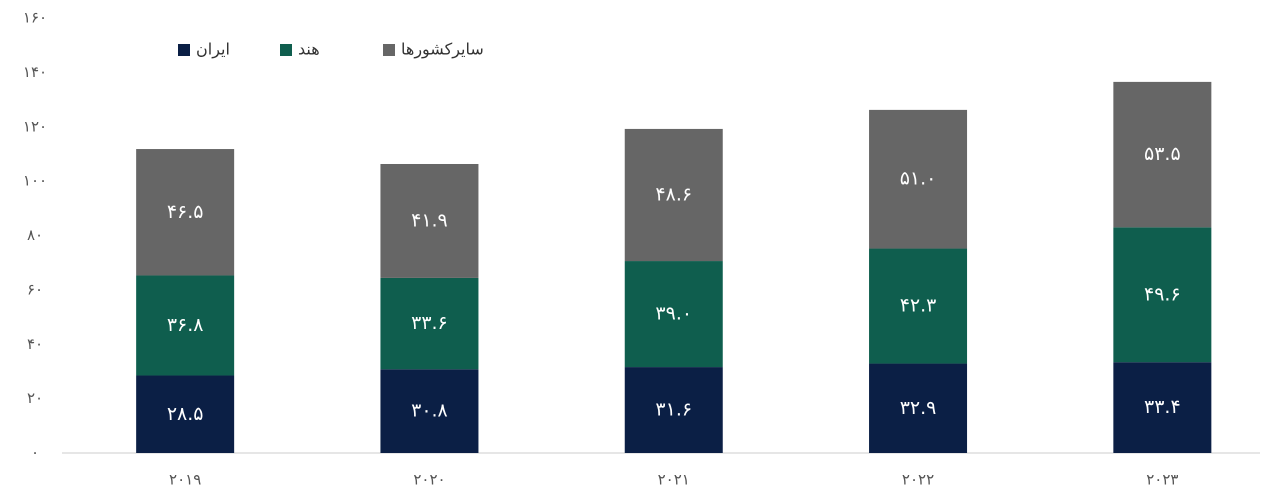 The height and width of the screenshot is (490, 1271). I want to click on value-label: ۴۶.۵, so click(185, 212).